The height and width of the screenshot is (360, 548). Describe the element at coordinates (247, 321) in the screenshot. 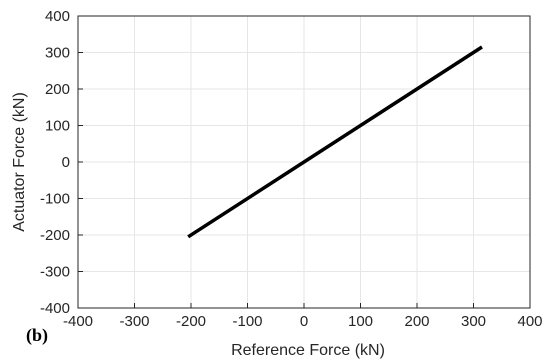

I see `x-tick-label: -100` at that location.